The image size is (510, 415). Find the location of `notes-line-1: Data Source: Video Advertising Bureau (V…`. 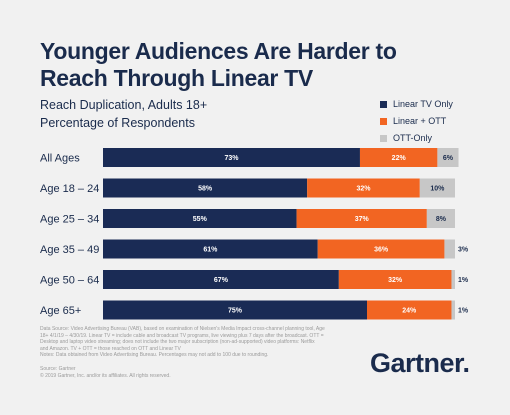

notes-line-1: Data Source: Video Advertising Bureau (V… is located at coordinates (182, 329).